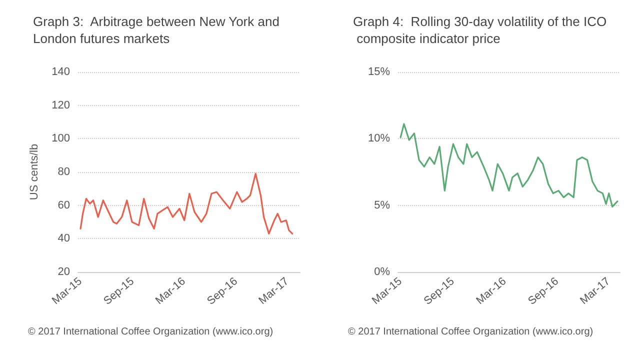 The image size is (640, 347). Describe the element at coordinates (34, 172) in the screenshot. I see `y-axis-title: US cents/lb` at that location.